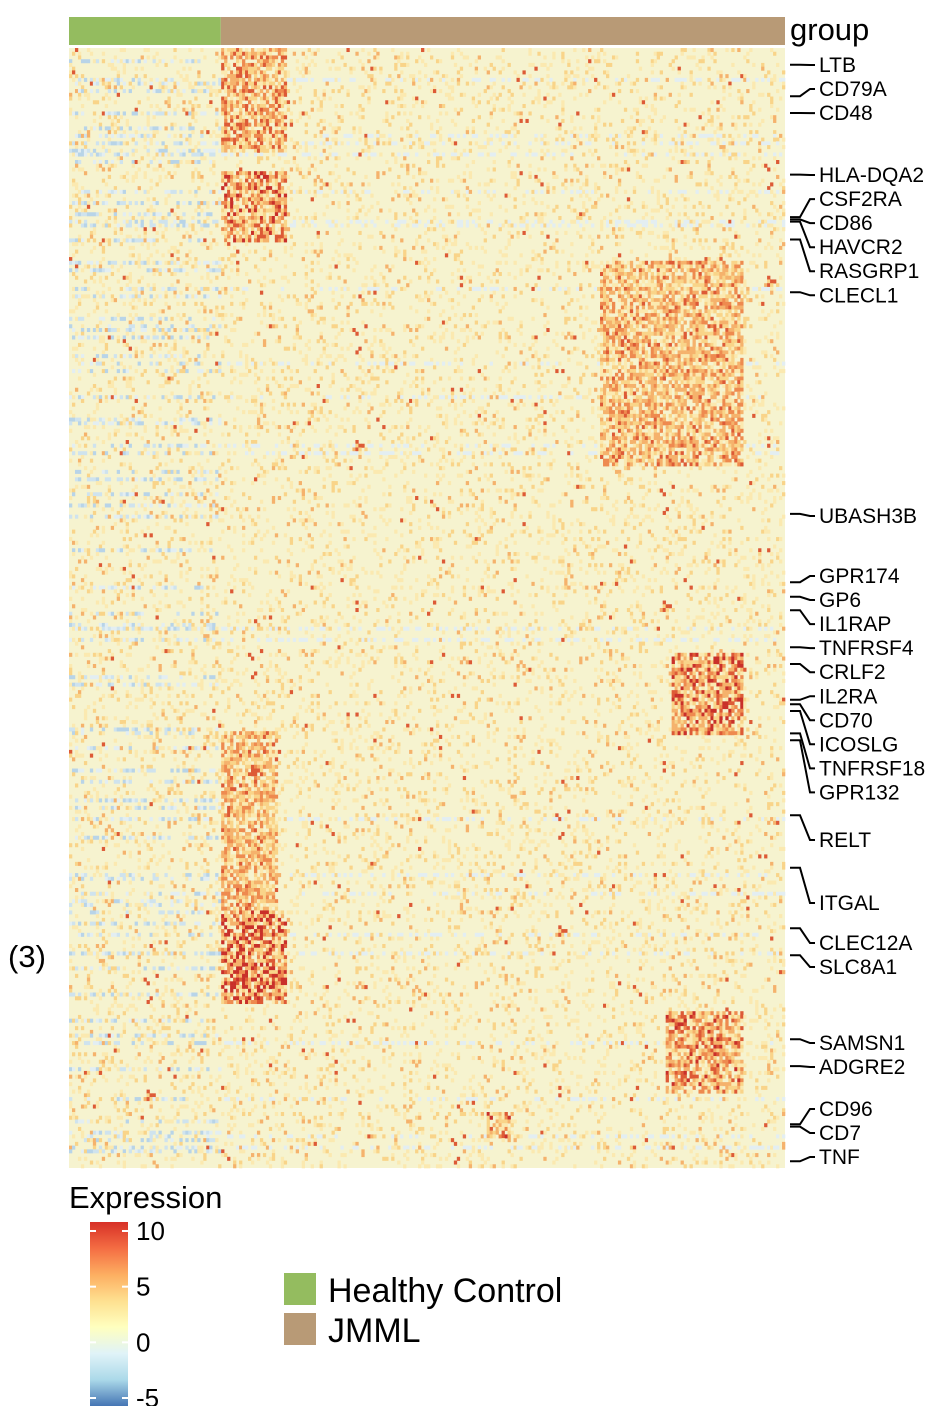 The image size is (938, 1406). Describe the element at coordinates (427, 31) in the screenshot. I see `group-annotation-bar` at that location.